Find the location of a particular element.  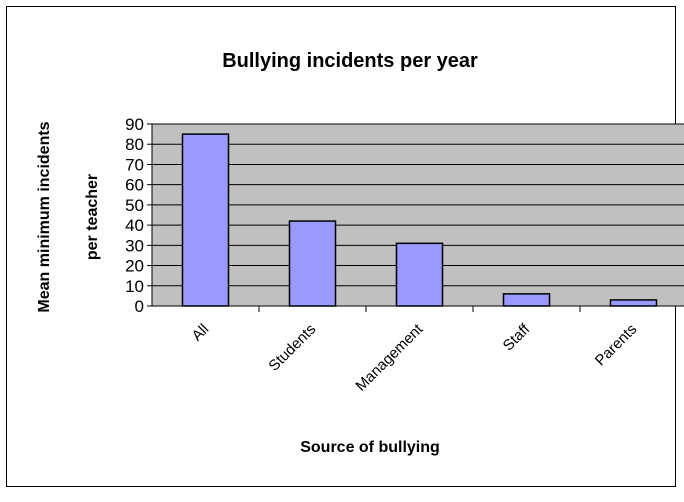

y-tick-label: 90 is located at coordinates (134, 124).